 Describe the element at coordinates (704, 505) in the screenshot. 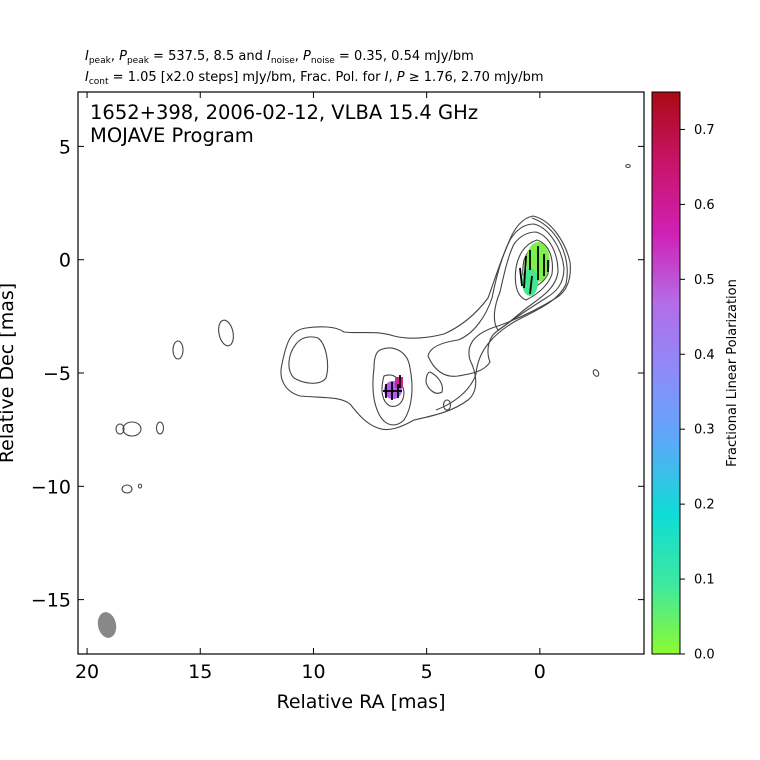

I see `colorbar-tick-label: 0.2` at that location.